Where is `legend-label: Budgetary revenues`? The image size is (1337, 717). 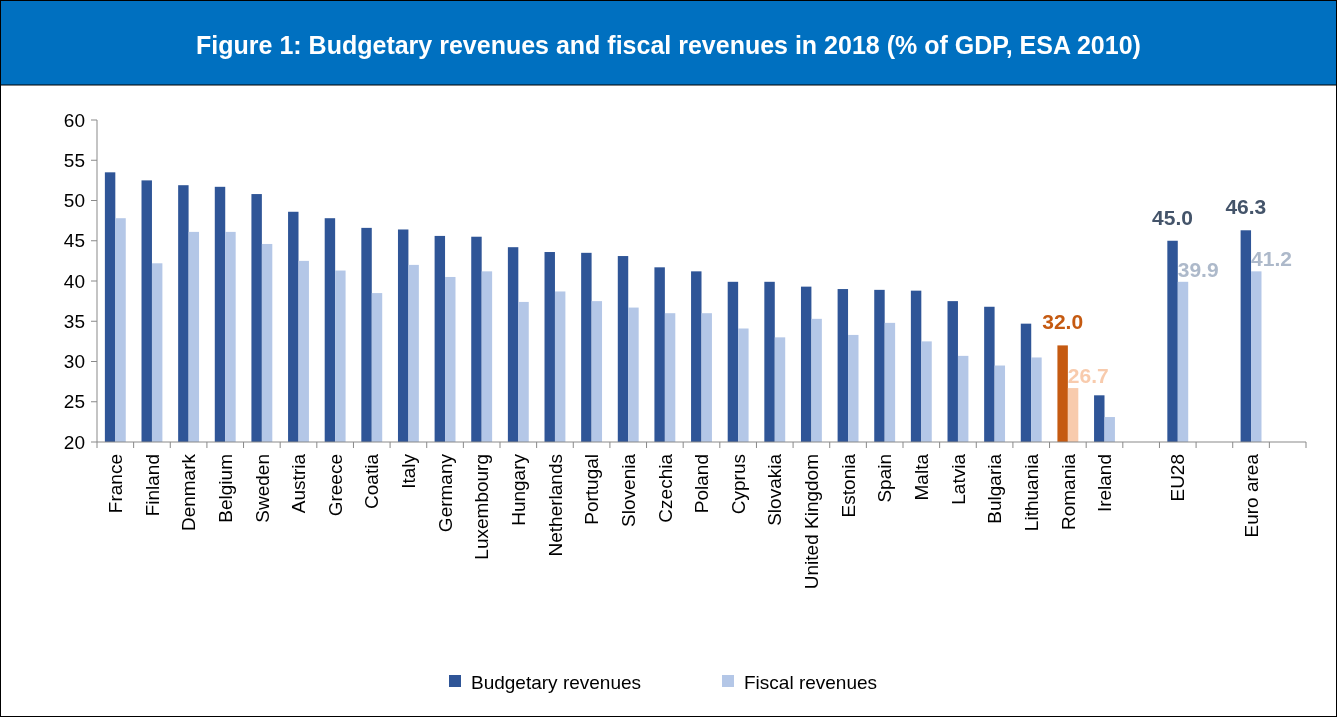 legend-label: Budgetary revenues is located at coordinates (556, 682).